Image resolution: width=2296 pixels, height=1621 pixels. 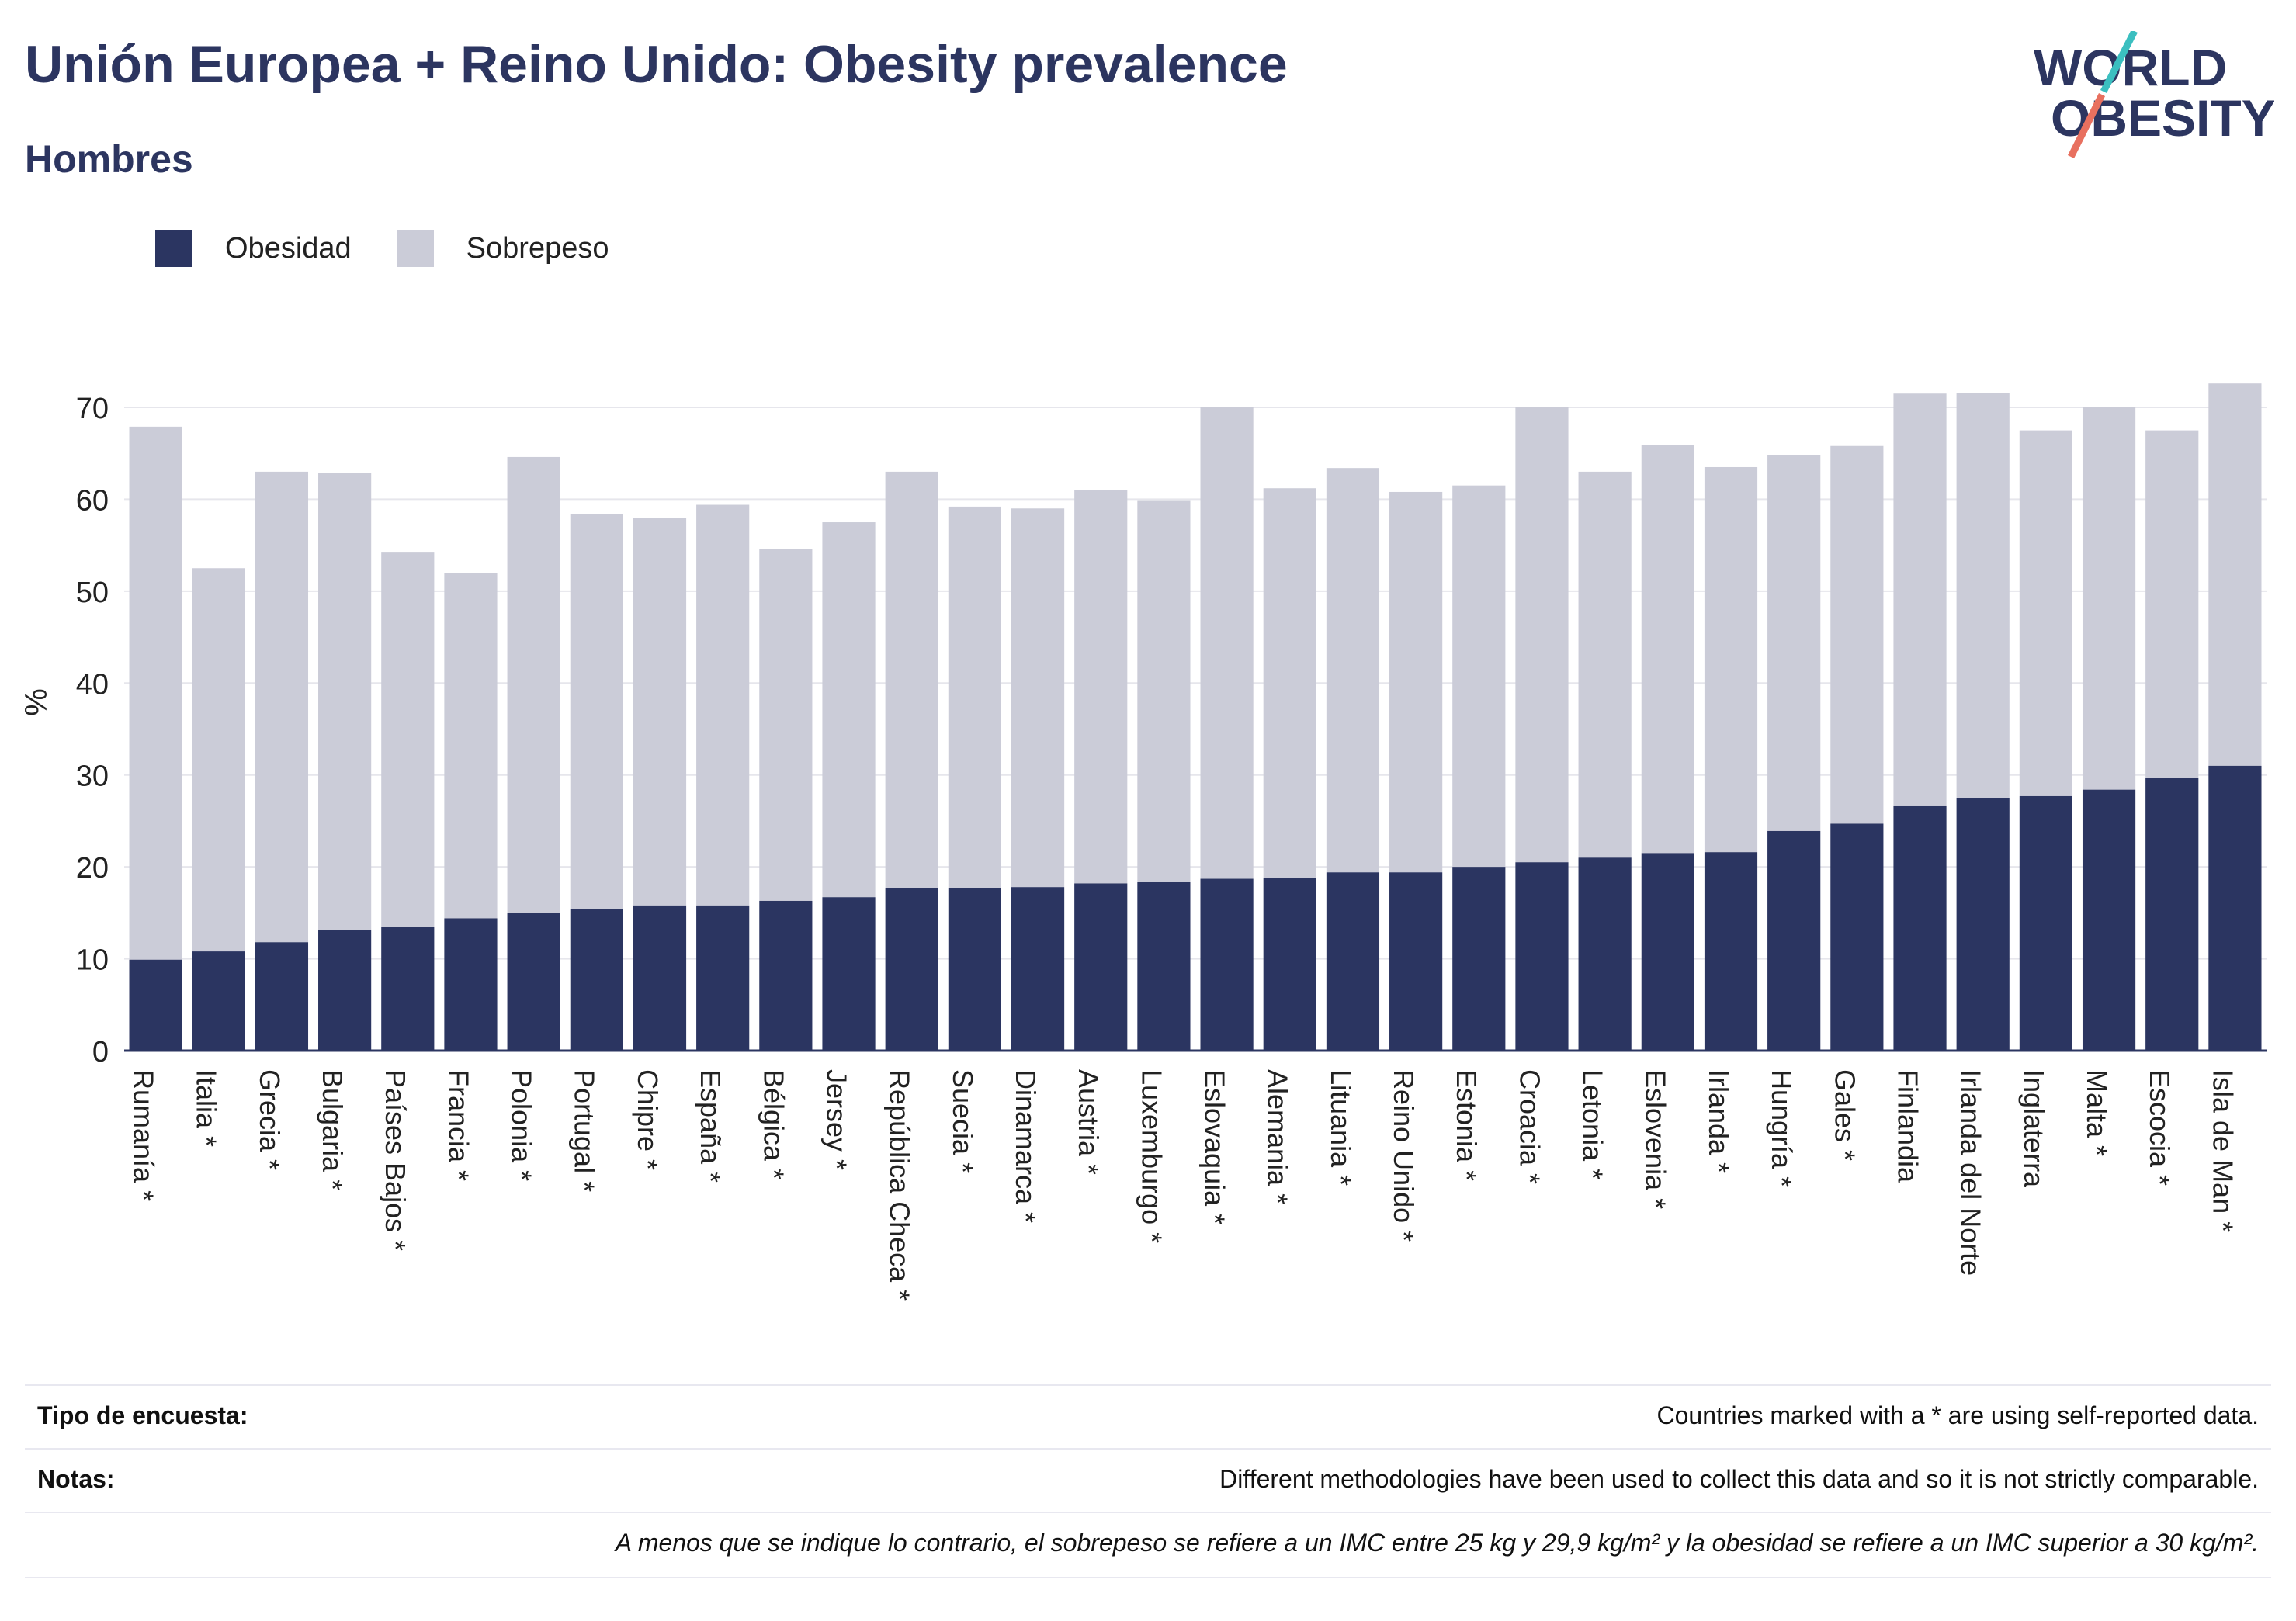 I want to click on x-tick-label: Irlanda *, so click(x=1719, y=1121).